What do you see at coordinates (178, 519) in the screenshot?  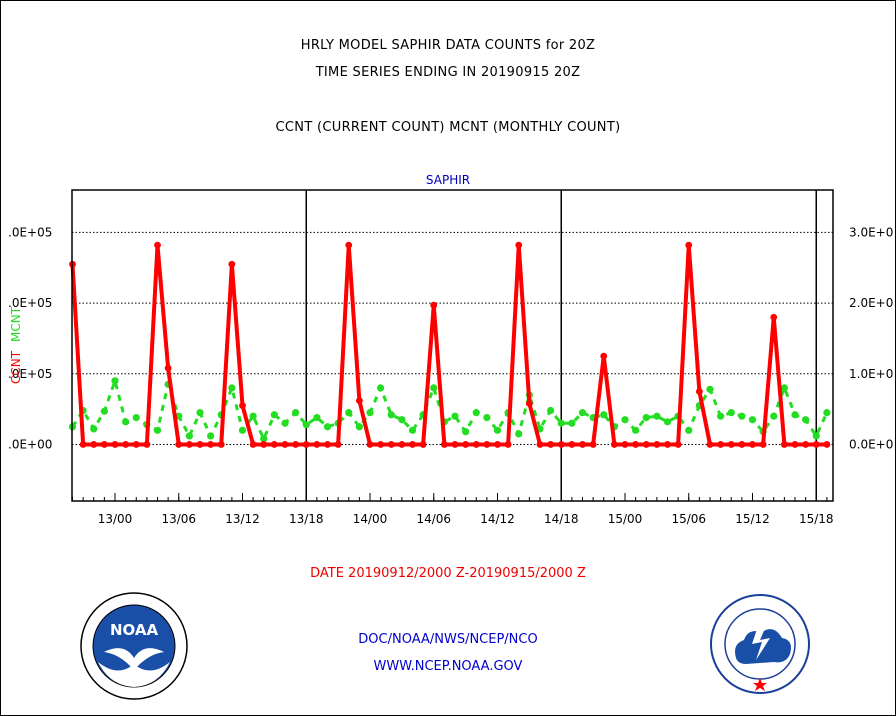 I see `x-tick-label: 13/06` at bounding box center [178, 519].